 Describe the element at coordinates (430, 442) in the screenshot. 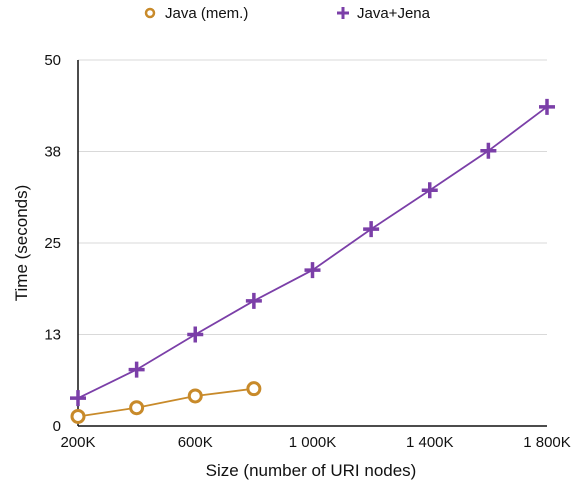

I see `x-tick-label: 1 400K` at that location.